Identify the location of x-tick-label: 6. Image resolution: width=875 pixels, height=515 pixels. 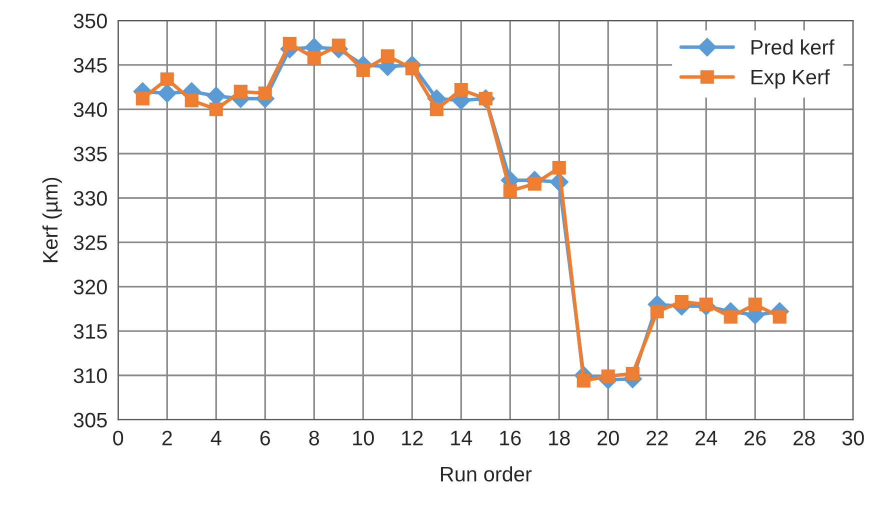
(265, 438).